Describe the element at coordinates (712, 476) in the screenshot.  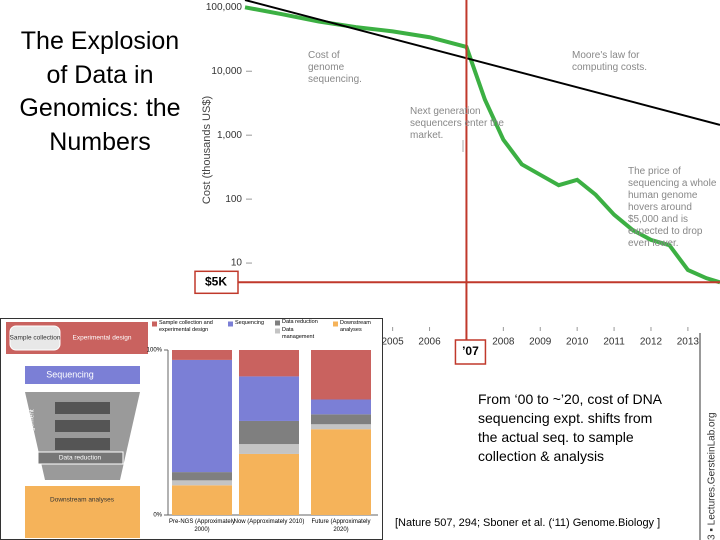
I see `footer: 3 ▪ Lectures.GersteinLab.org` at that location.